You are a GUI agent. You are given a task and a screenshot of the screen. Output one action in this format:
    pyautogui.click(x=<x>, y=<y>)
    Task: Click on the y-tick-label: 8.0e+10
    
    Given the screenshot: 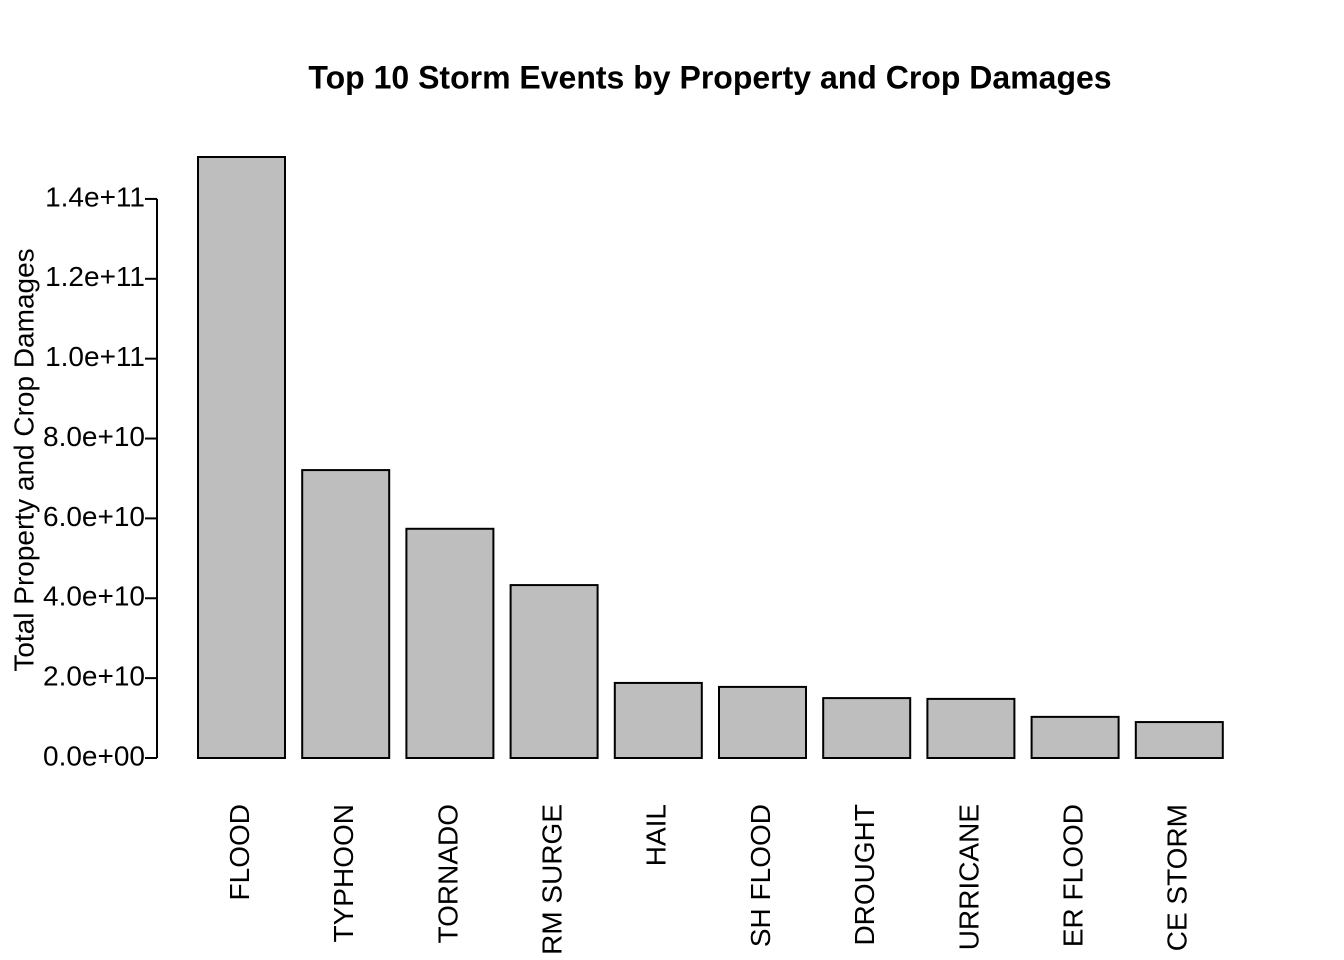 What is the action you would take?
    pyautogui.click(x=94, y=436)
    